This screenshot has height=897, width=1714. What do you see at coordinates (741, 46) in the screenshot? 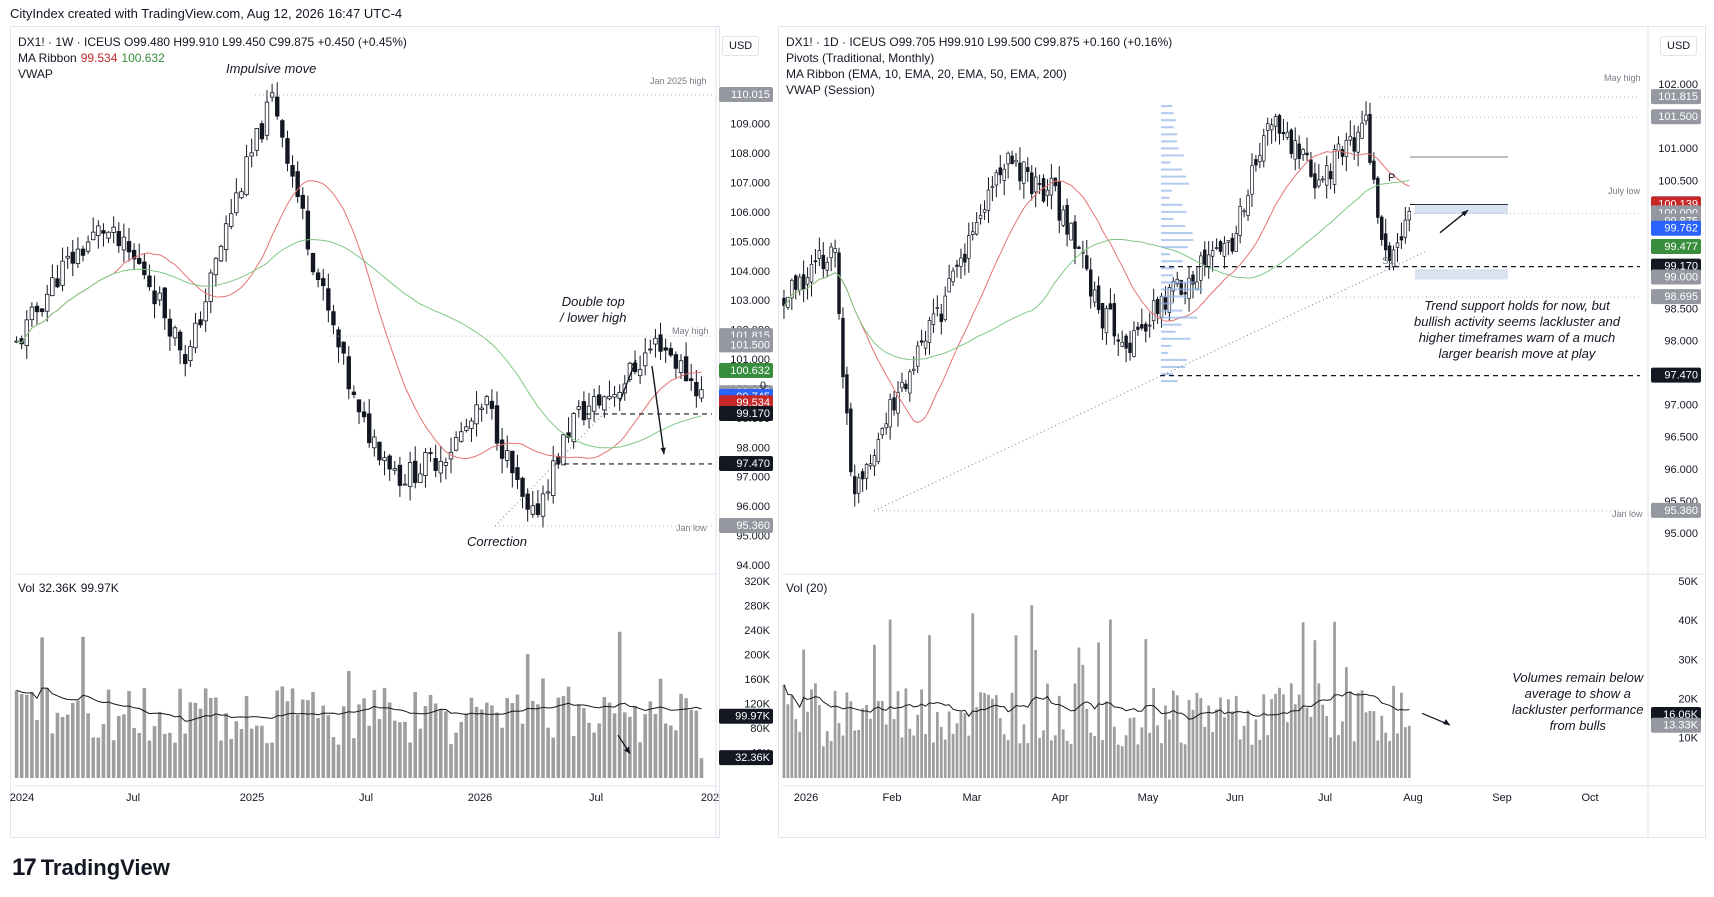
I see `left-currency-button: USD` at bounding box center [741, 46].